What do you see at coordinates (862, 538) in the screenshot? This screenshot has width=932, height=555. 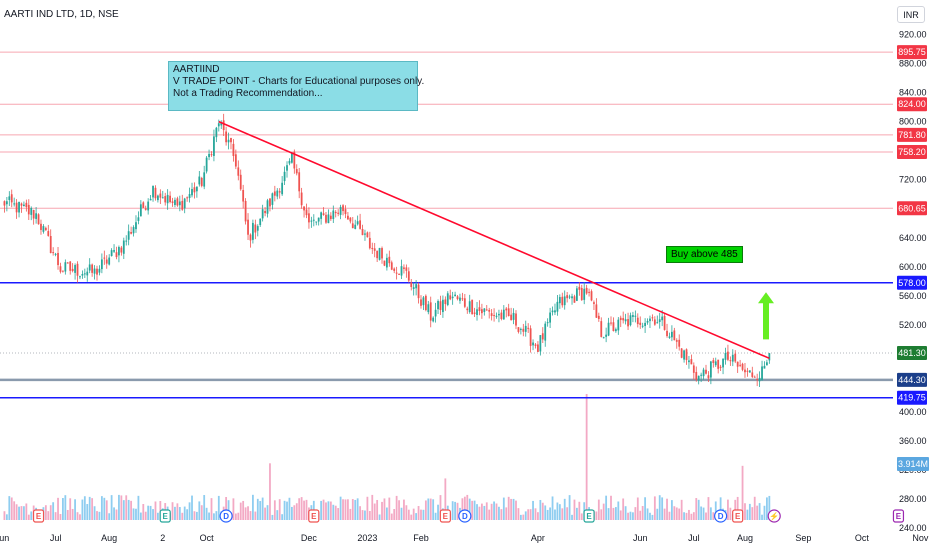 I see `time-tick-label: Oct` at bounding box center [862, 538].